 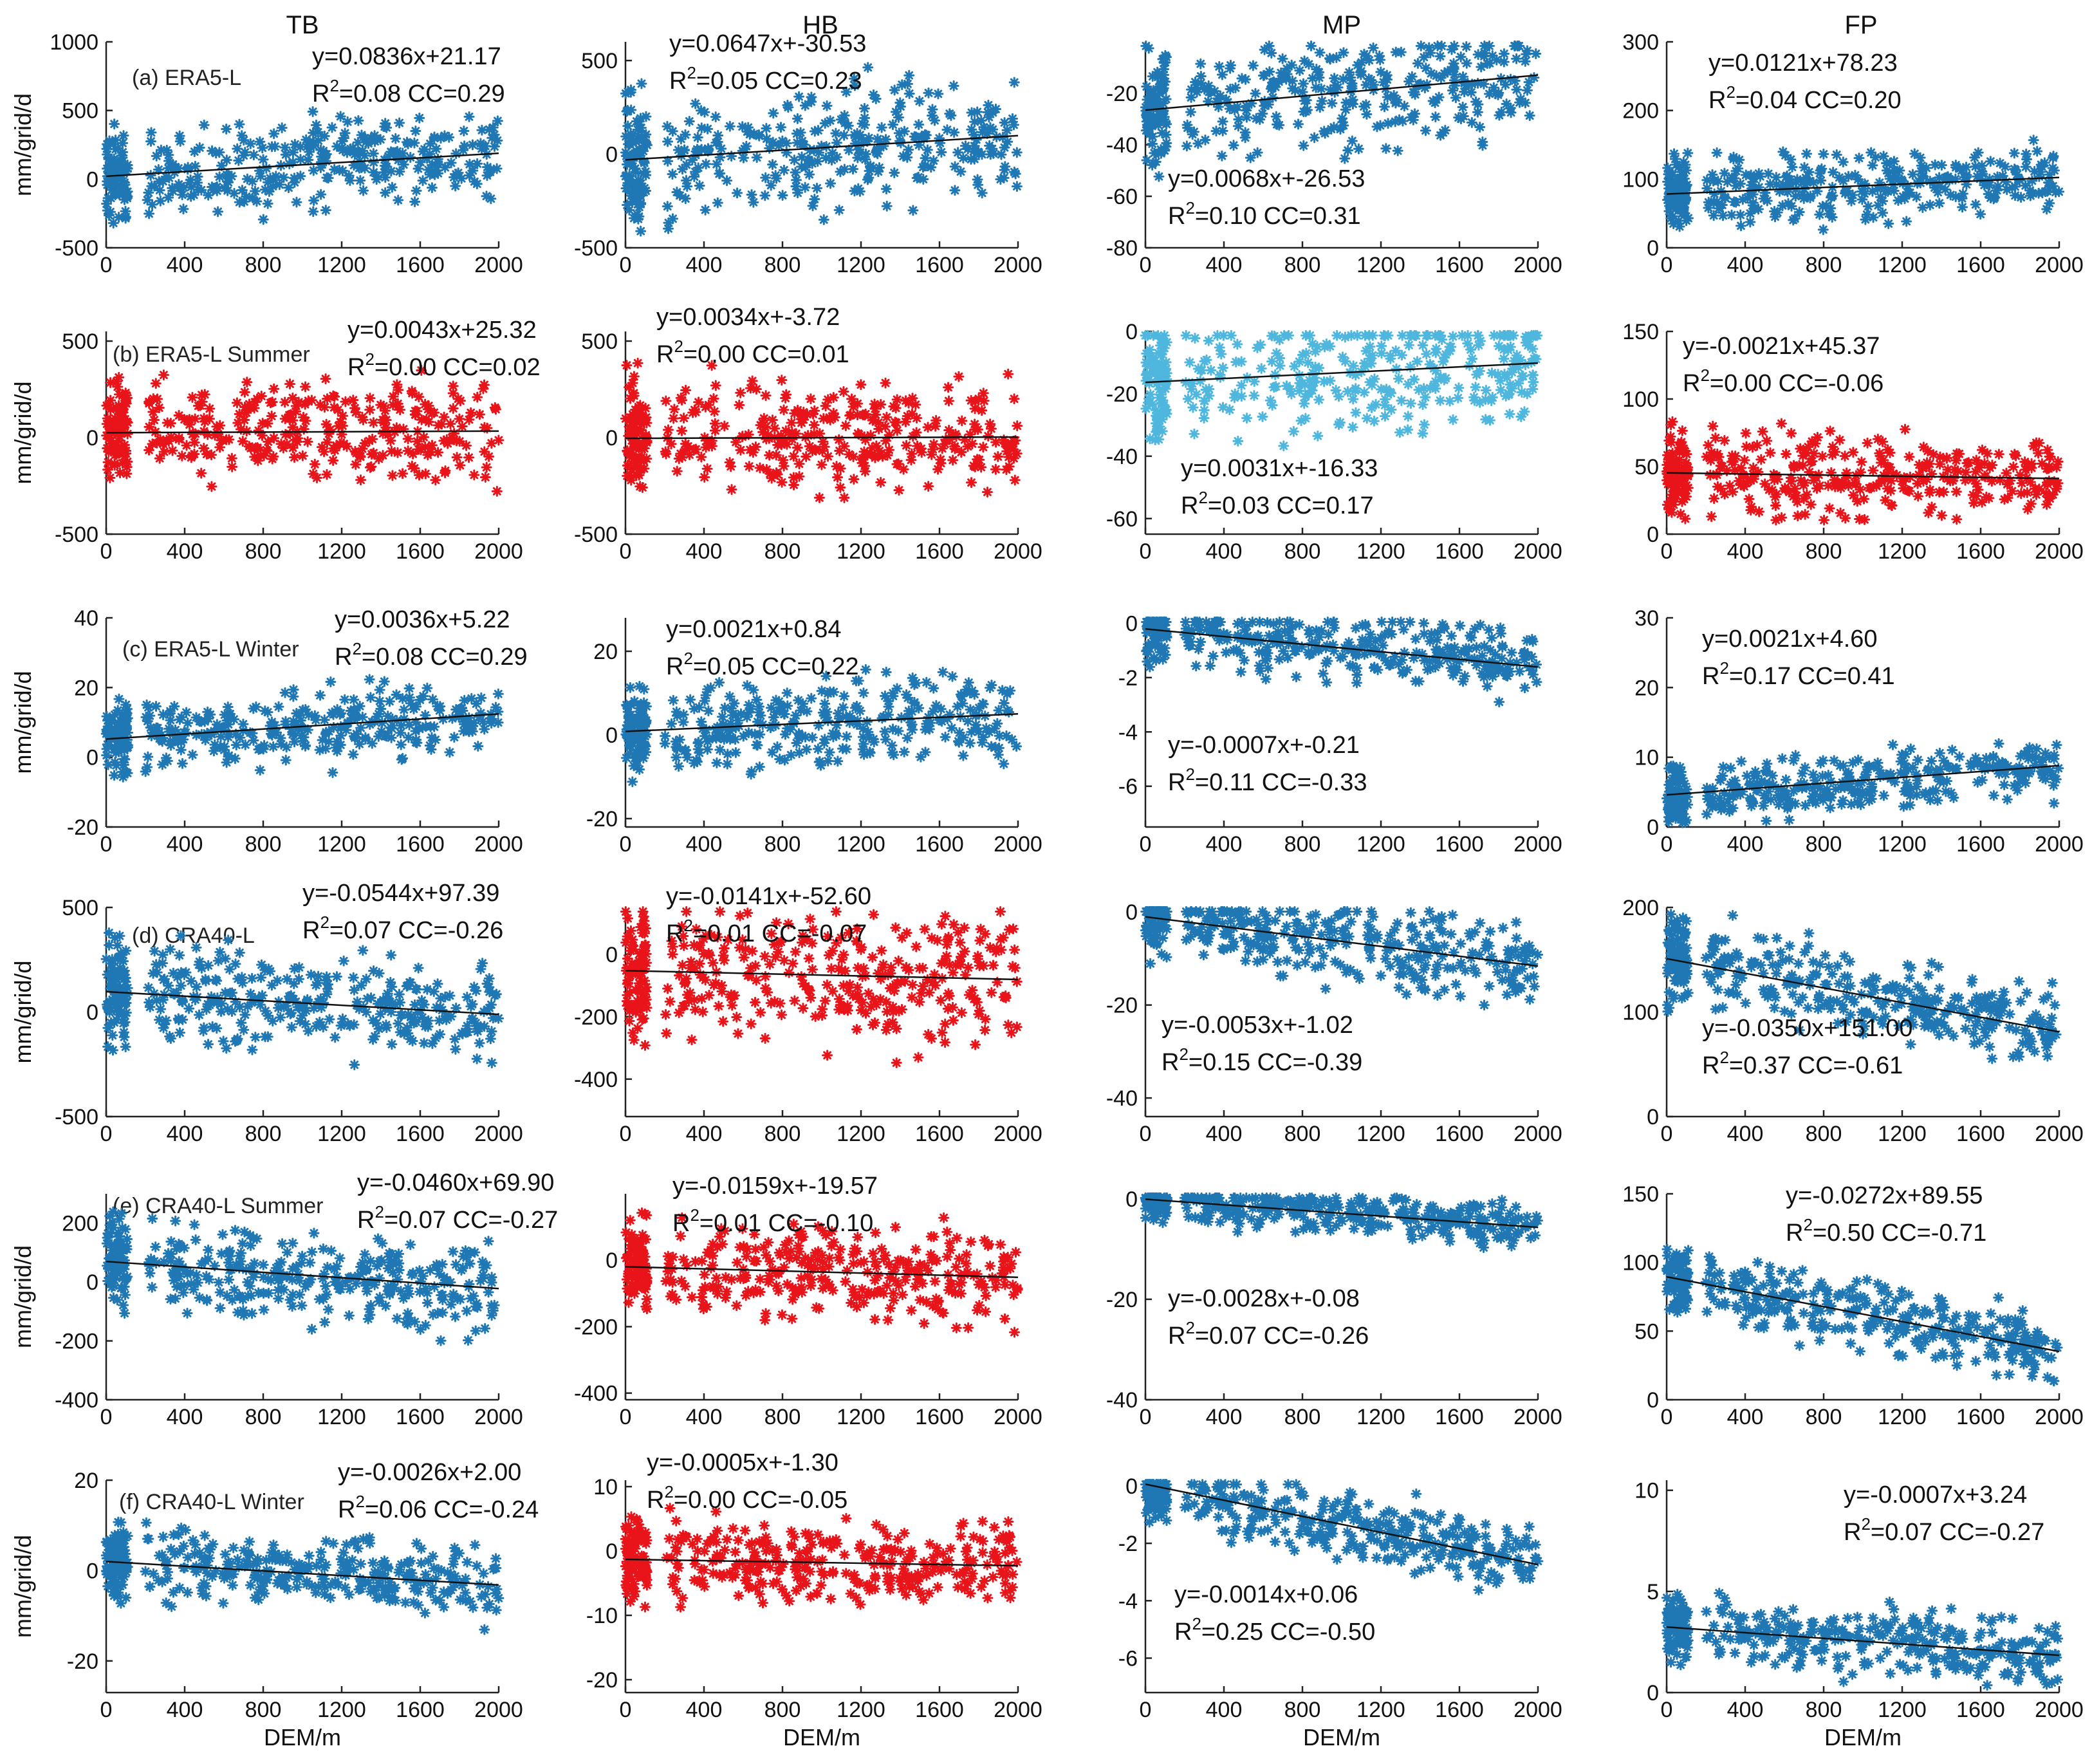 I want to click on y-tick-label: -80, so click(x=1122, y=248).